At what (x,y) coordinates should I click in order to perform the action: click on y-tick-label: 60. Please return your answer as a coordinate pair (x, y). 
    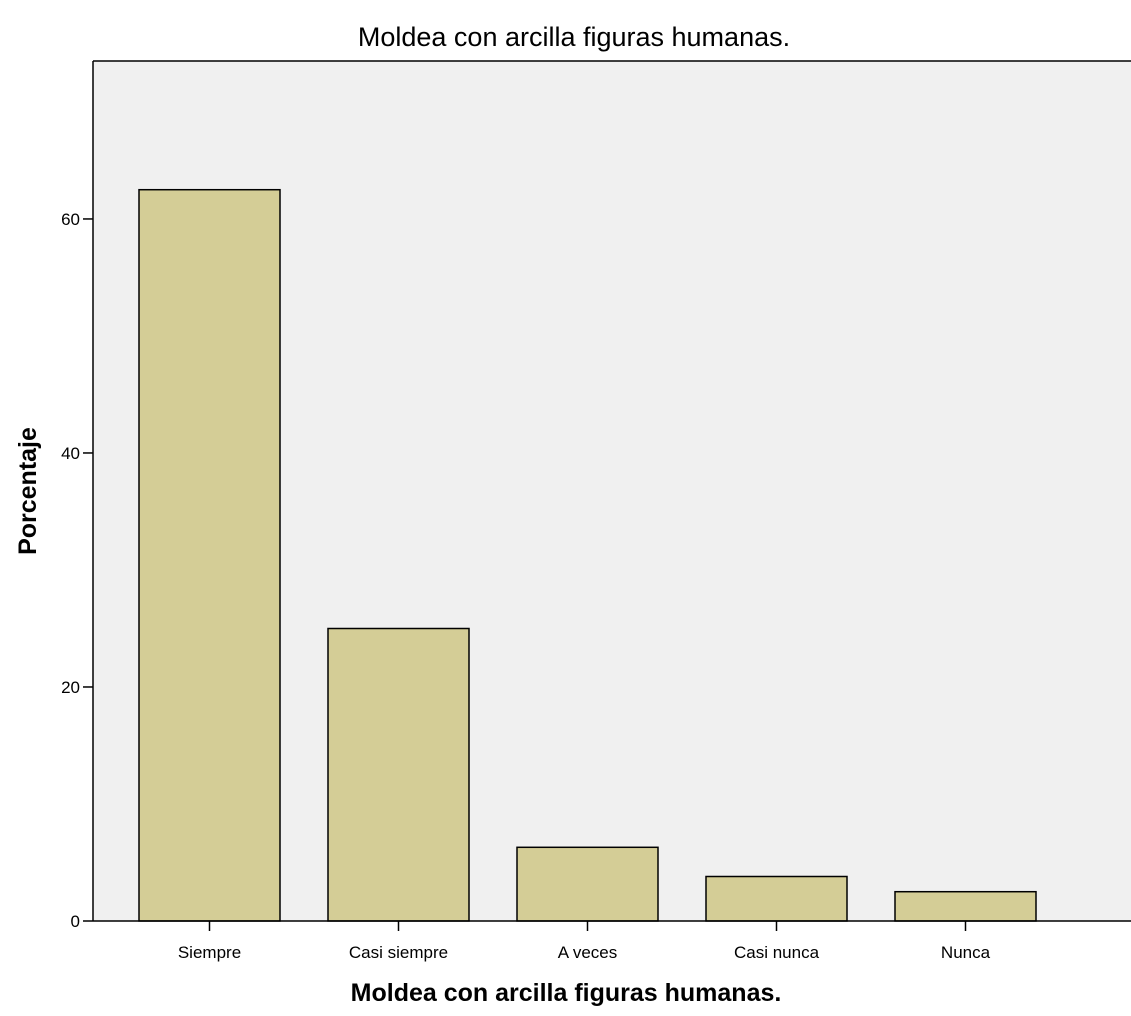
    Looking at the image, I should click on (70, 219).